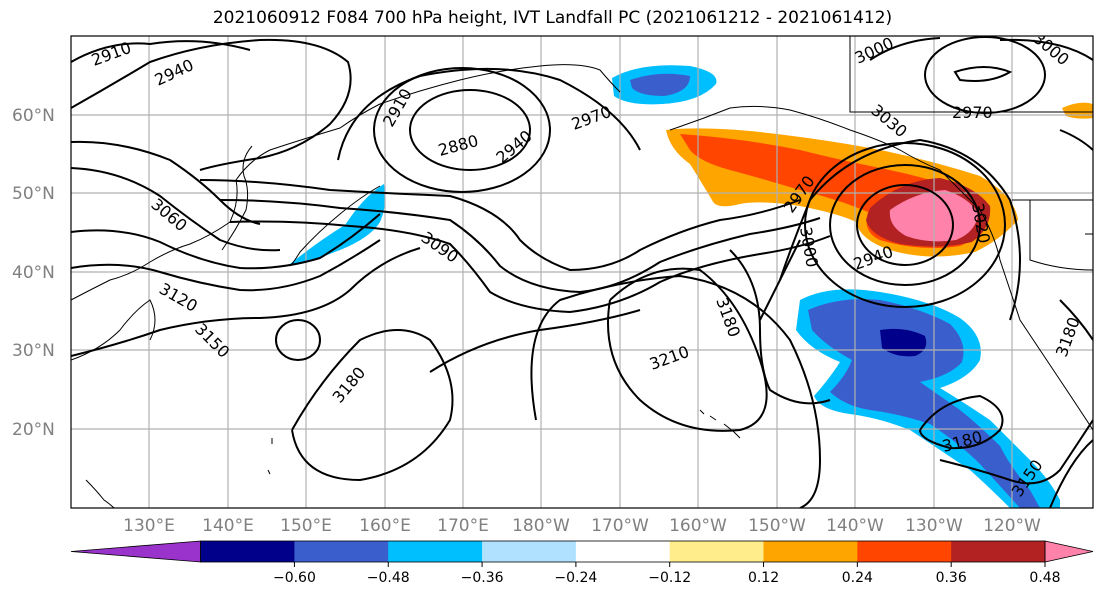 The width and height of the screenshot is (1105, 601). Describe the element at coordinates (306, 526) in the screenshot. I see `lon-label: 150°E` at that location.